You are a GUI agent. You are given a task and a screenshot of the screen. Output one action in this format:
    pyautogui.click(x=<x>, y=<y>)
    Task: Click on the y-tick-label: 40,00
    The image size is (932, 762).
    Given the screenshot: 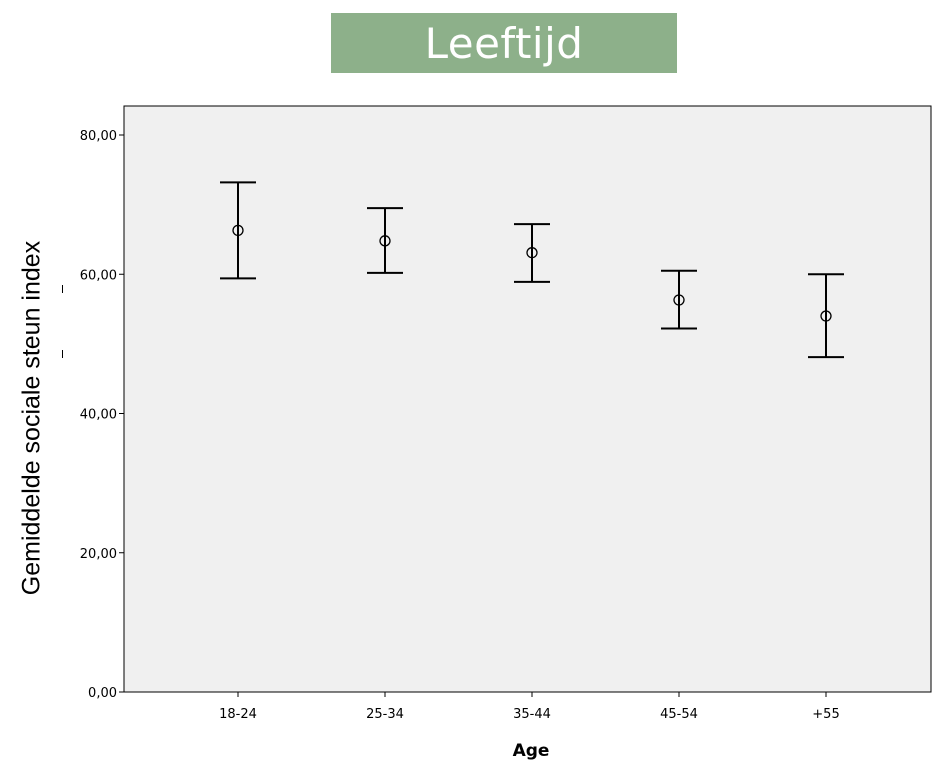 What is the action you would take?
    pyautogui.click(x=98, y=415)
    